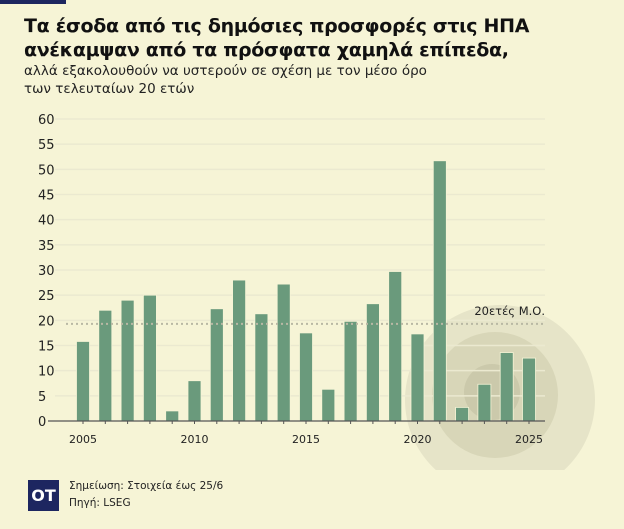 This screenshot has height=529, width=624. Describe the element at coordinates (46, 321) in the screenshot. I see `y-tick-label: 20` at that location.